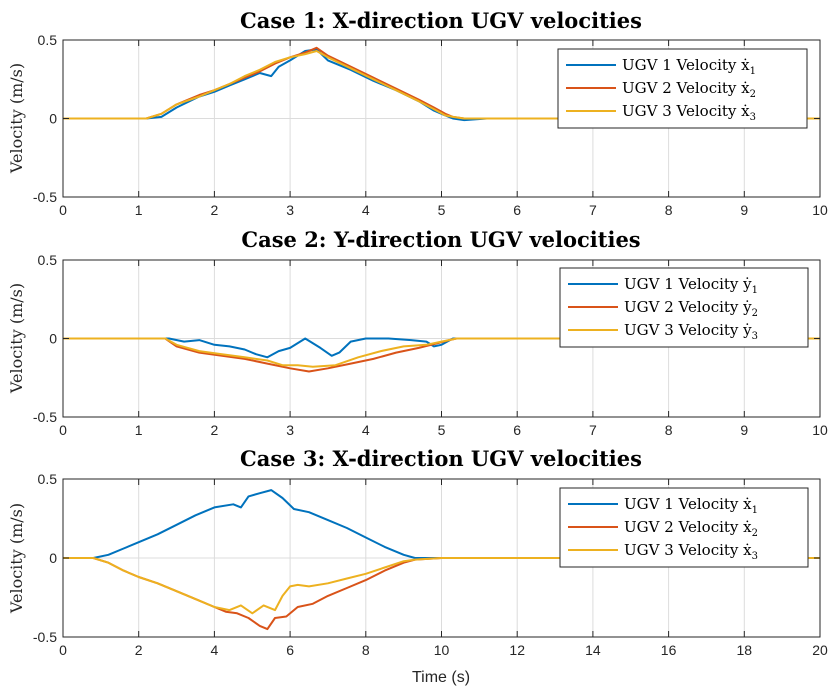 This screenshot has height=687, width=830. Describe the element at coordinates (744, 430) in the screenshot. I see `case2-xtick-label: 9` at that location.